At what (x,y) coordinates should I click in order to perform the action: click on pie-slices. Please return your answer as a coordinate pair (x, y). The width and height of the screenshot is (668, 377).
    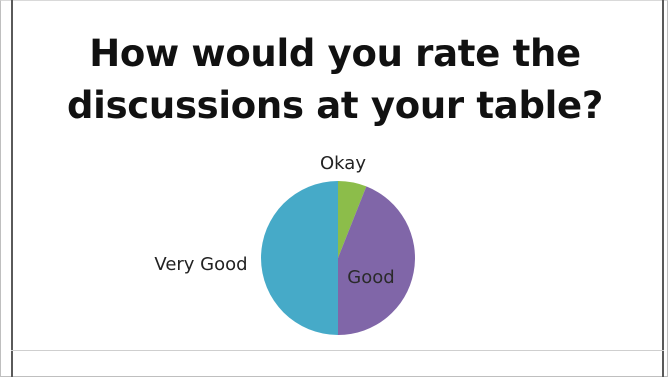
    Looking at the image, I should click on (338, 258).